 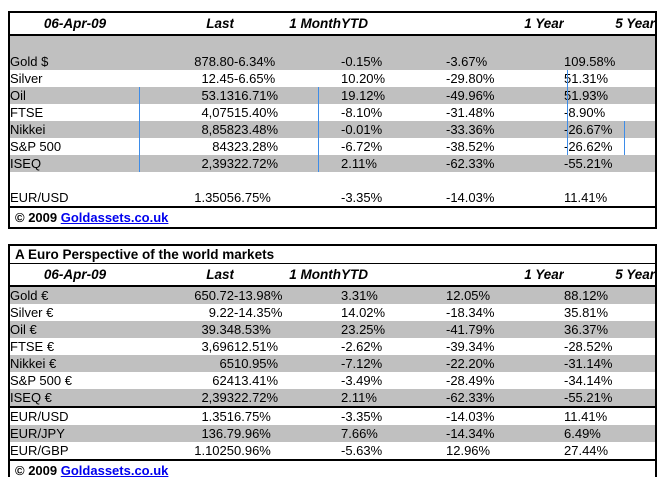 I want to click on cell-value: 650.72, so click(x=187, y=295).